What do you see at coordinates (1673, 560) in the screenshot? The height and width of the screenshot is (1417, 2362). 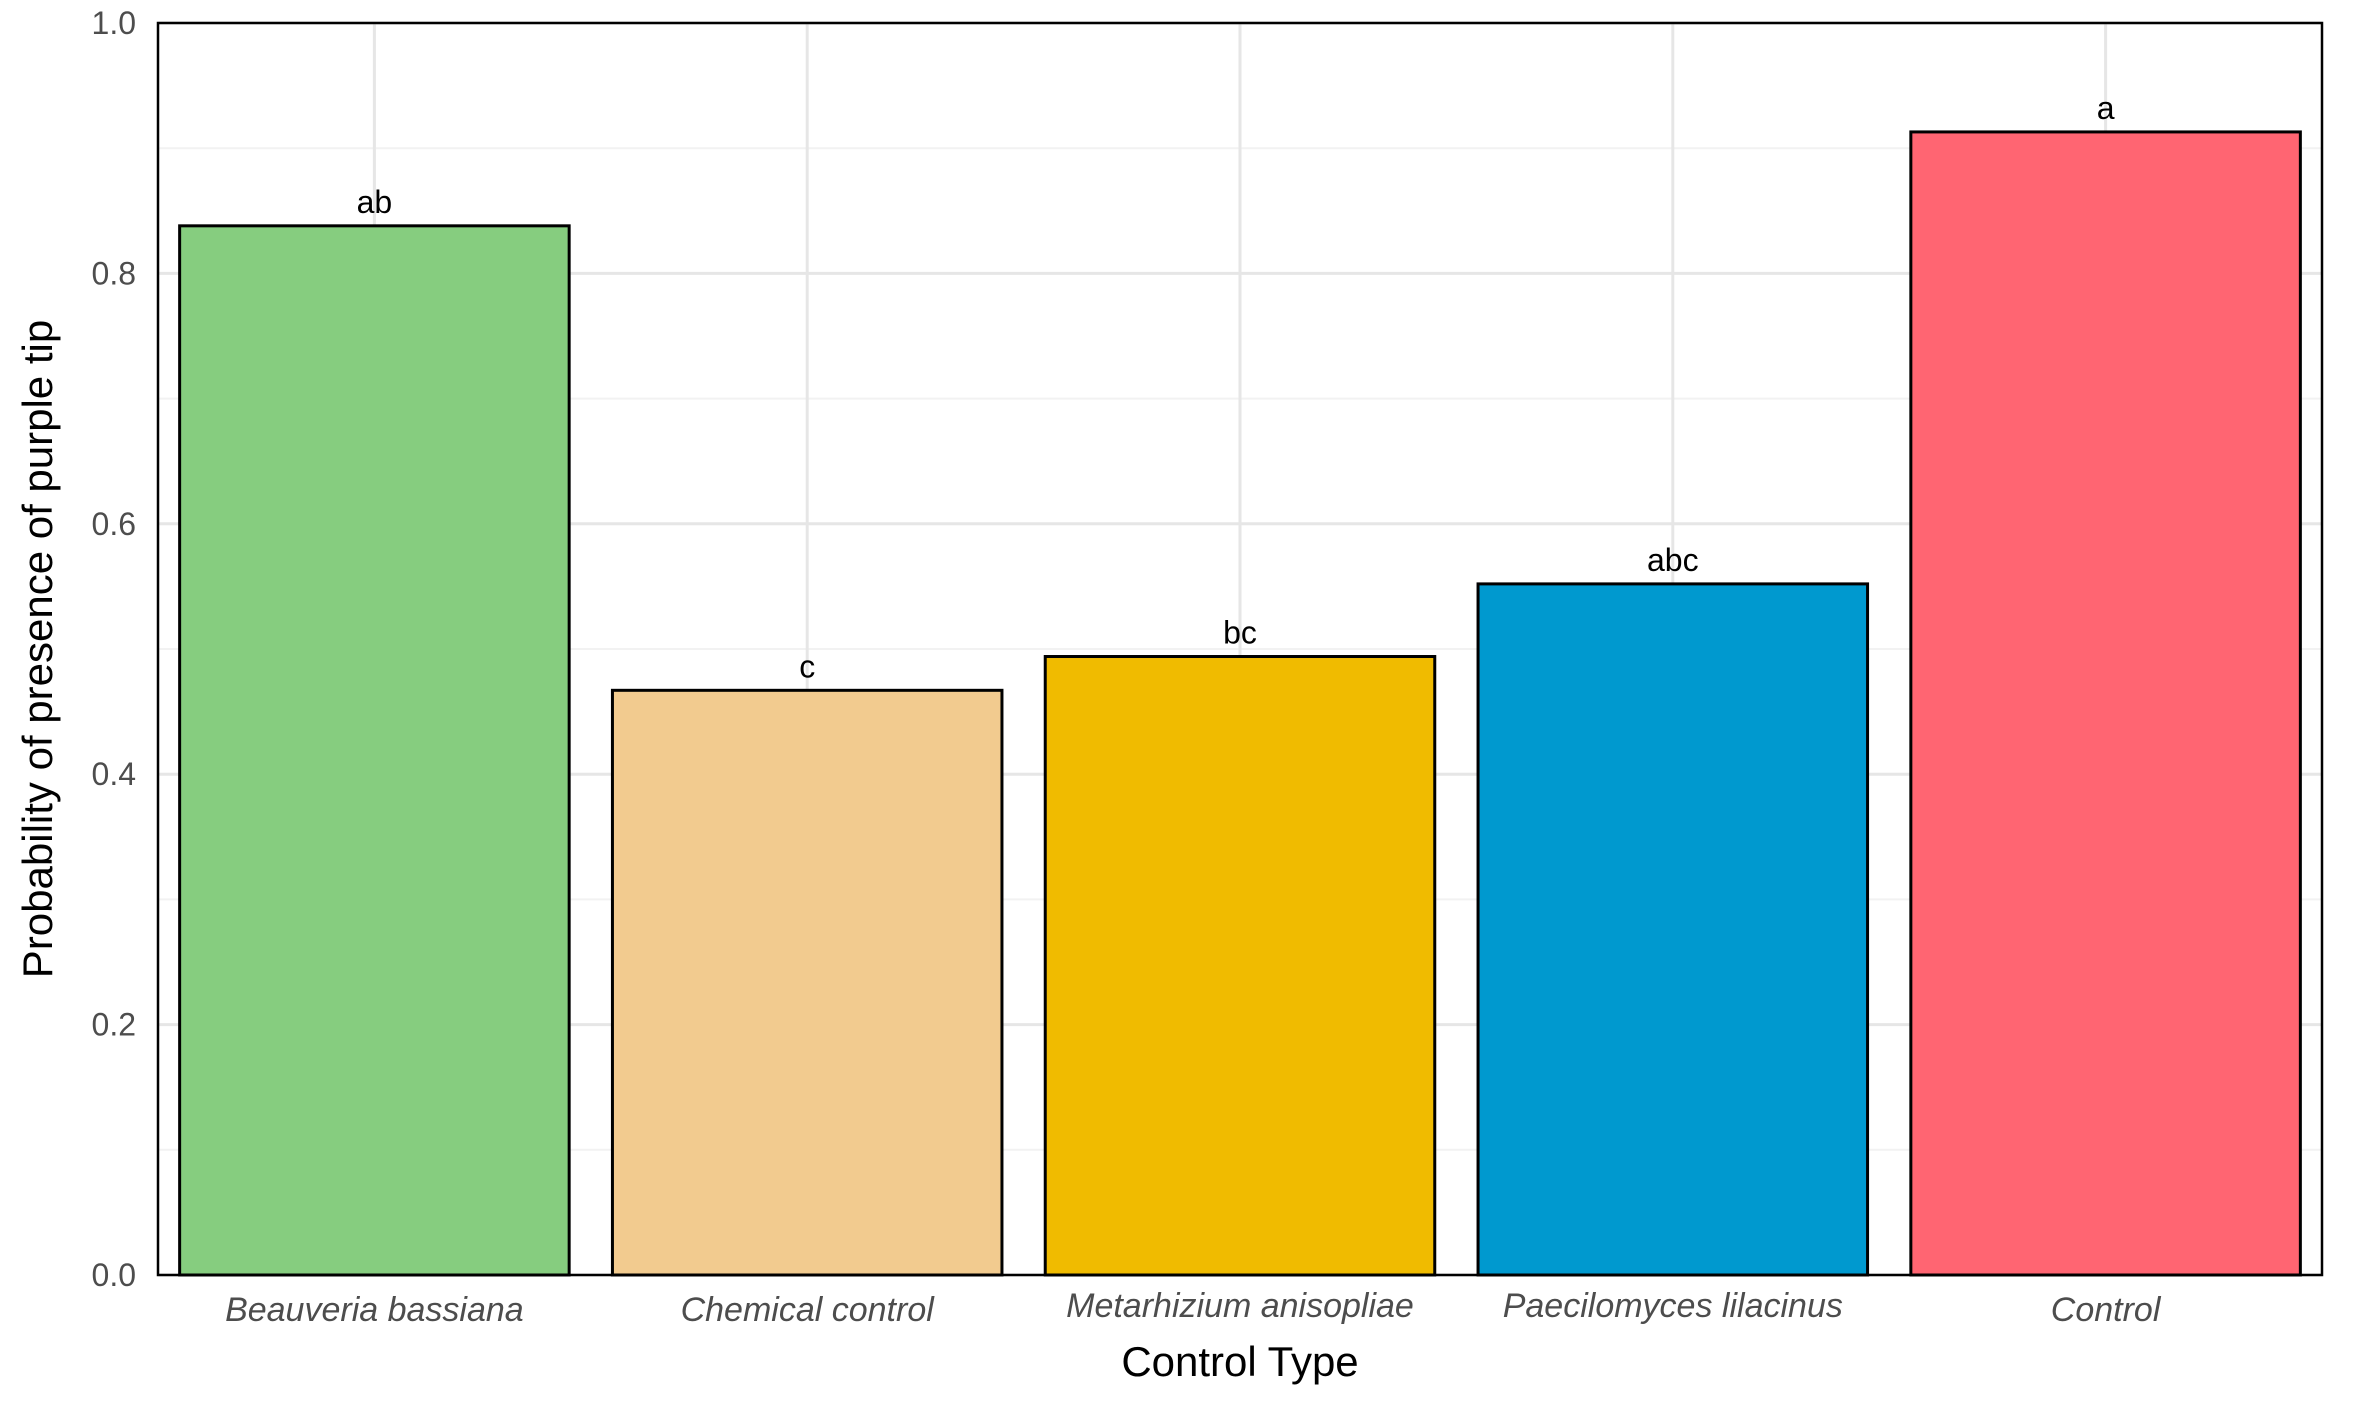 I see `bar-value-label: abc` at bounding box center [1673, 560].